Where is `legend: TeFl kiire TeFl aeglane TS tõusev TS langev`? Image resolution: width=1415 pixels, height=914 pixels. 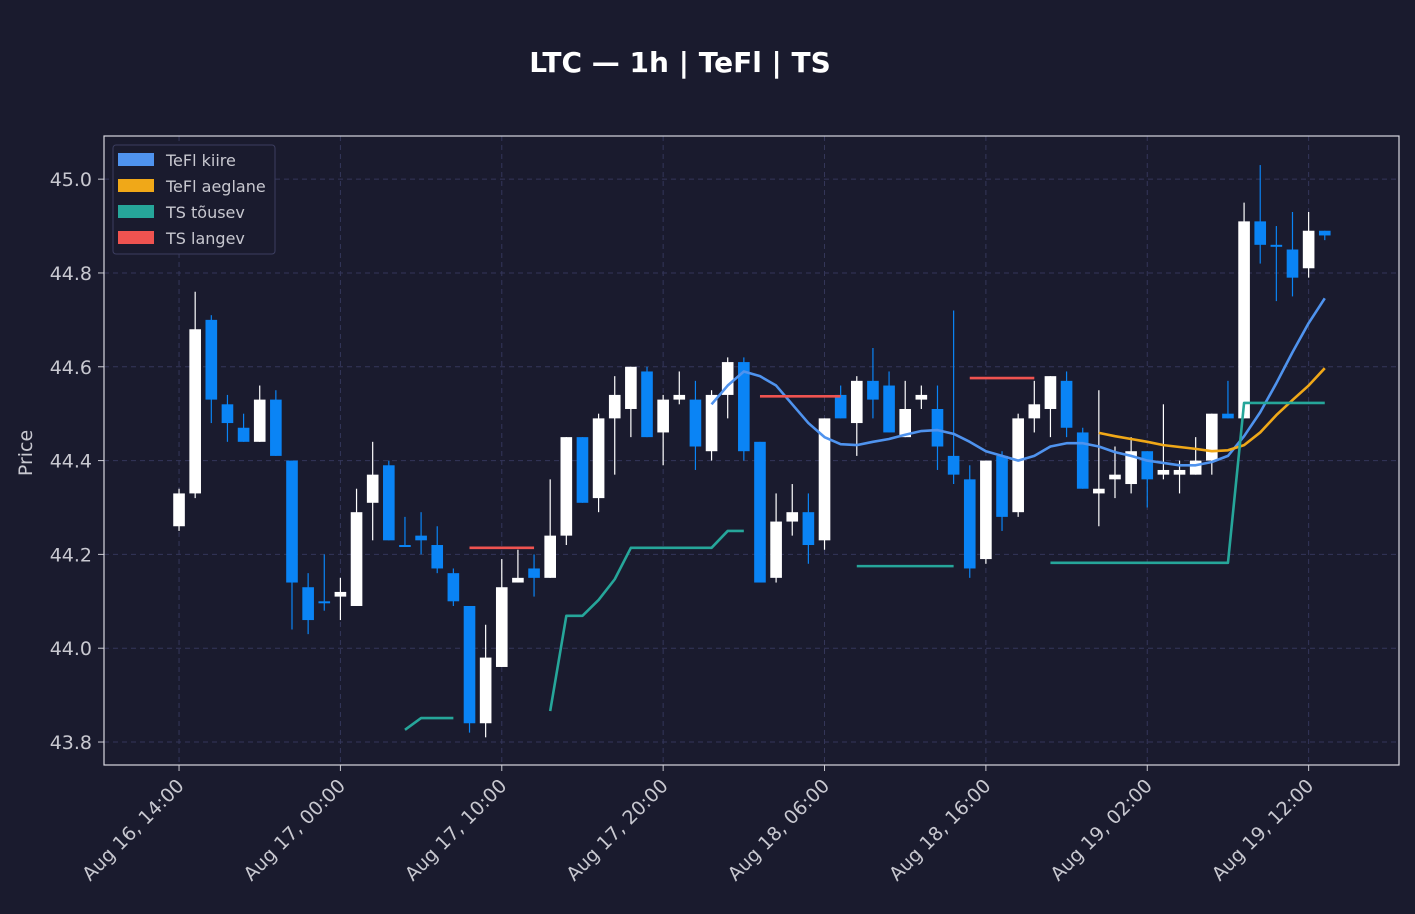
legend: TeFl kiire TeFl aeglane TS tõusev TS langev is located at coordinates (194, 199).